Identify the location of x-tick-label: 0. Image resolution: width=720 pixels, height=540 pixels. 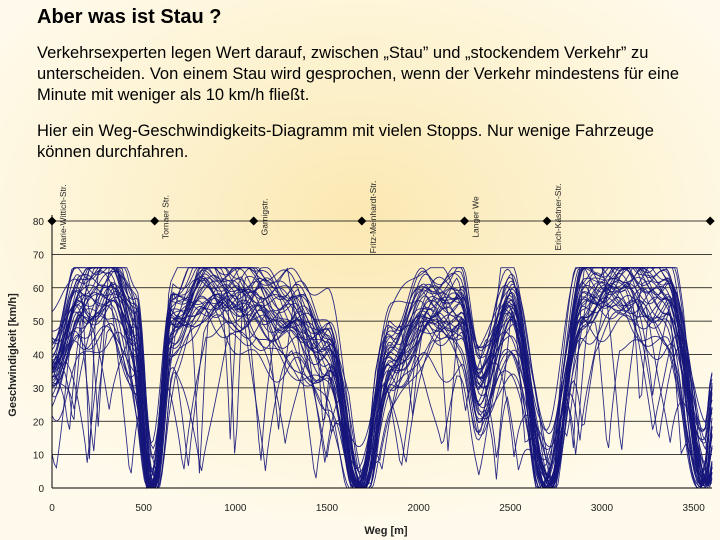
(52, 508).